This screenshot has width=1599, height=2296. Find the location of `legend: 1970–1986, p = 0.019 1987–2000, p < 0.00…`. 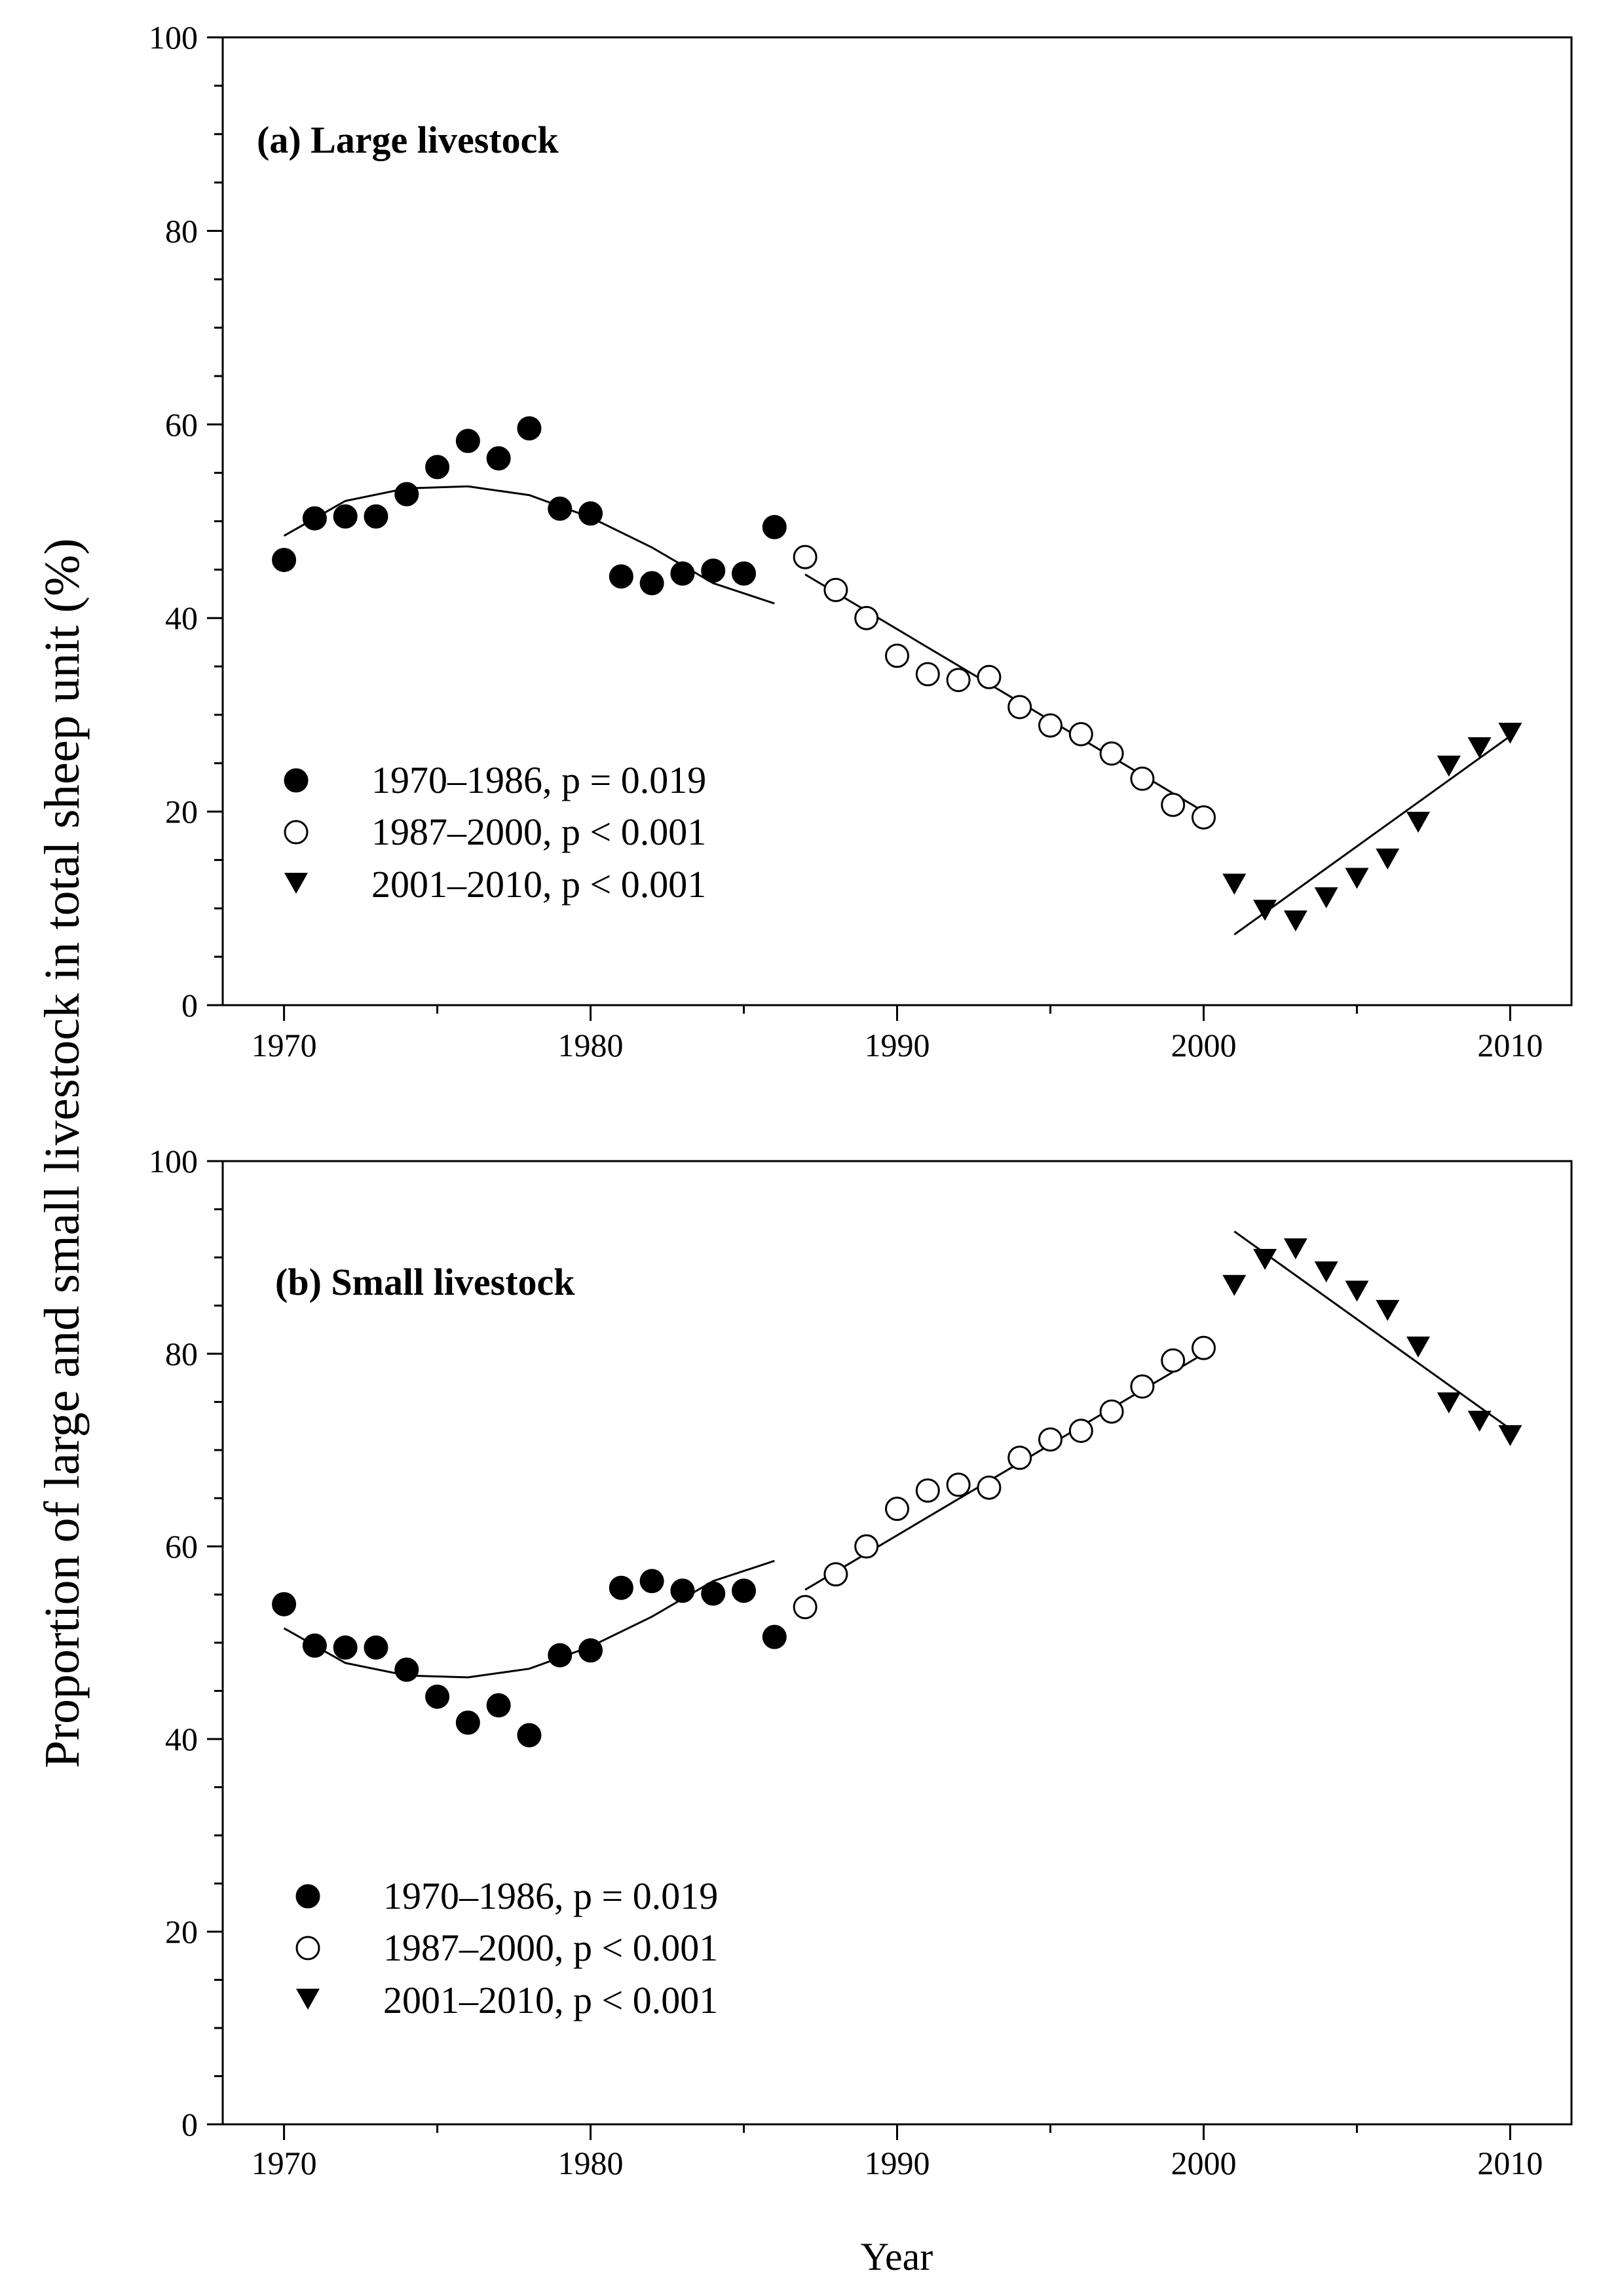

legend: 1970–1986, p = 0.019 1987–2000, p < 0.00… is located at coordinates (506, 1948).